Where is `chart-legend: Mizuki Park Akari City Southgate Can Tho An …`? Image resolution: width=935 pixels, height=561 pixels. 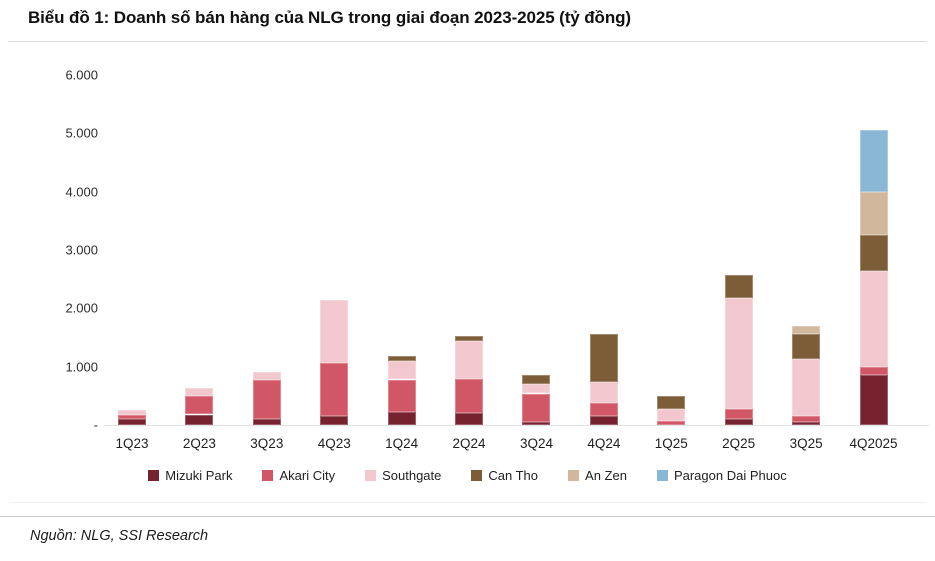
chart-legend: Mizuki Park Akari City Southgate Can Tho An … is located at coordinates (467, 475).